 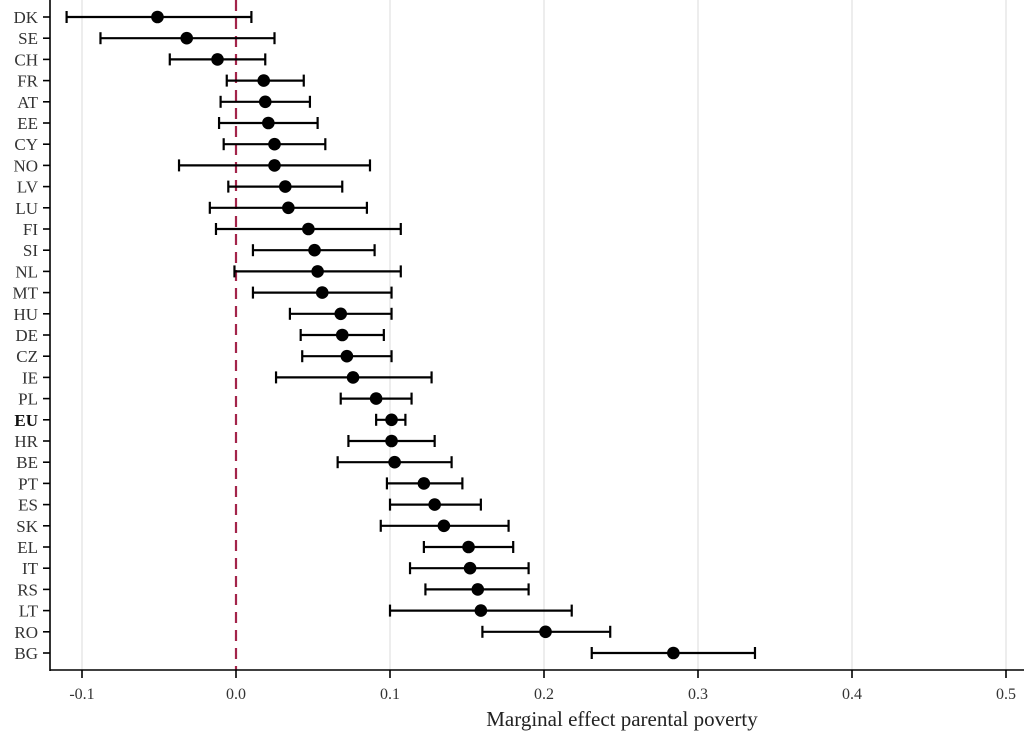 What do you see at coordinates (27, 462) in the screenshot?
I see `y-label-be: BE` at bounding box center [27, 462].